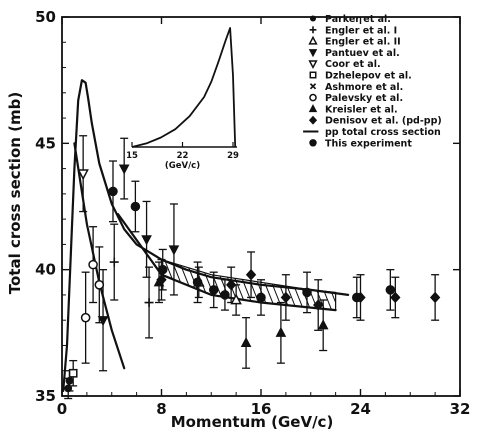 The height and width of the screenshot is (433, 478). Describe the element at coordinates (45, 17) in the screenshot. I see `y-tick-label: 50` at that location.